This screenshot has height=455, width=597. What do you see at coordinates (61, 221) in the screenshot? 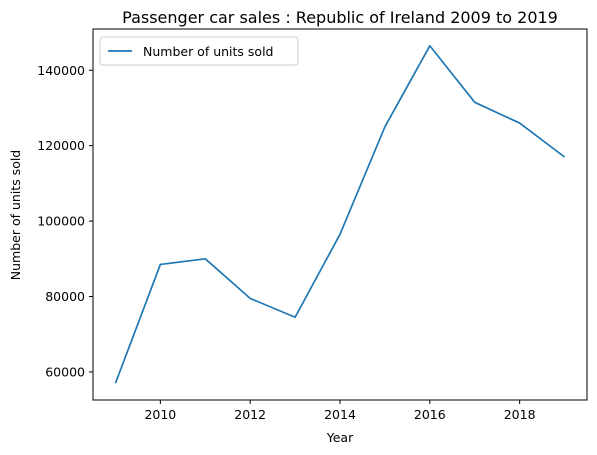
I see `y-tick-label: 100000` at bounding box center [61, 221].